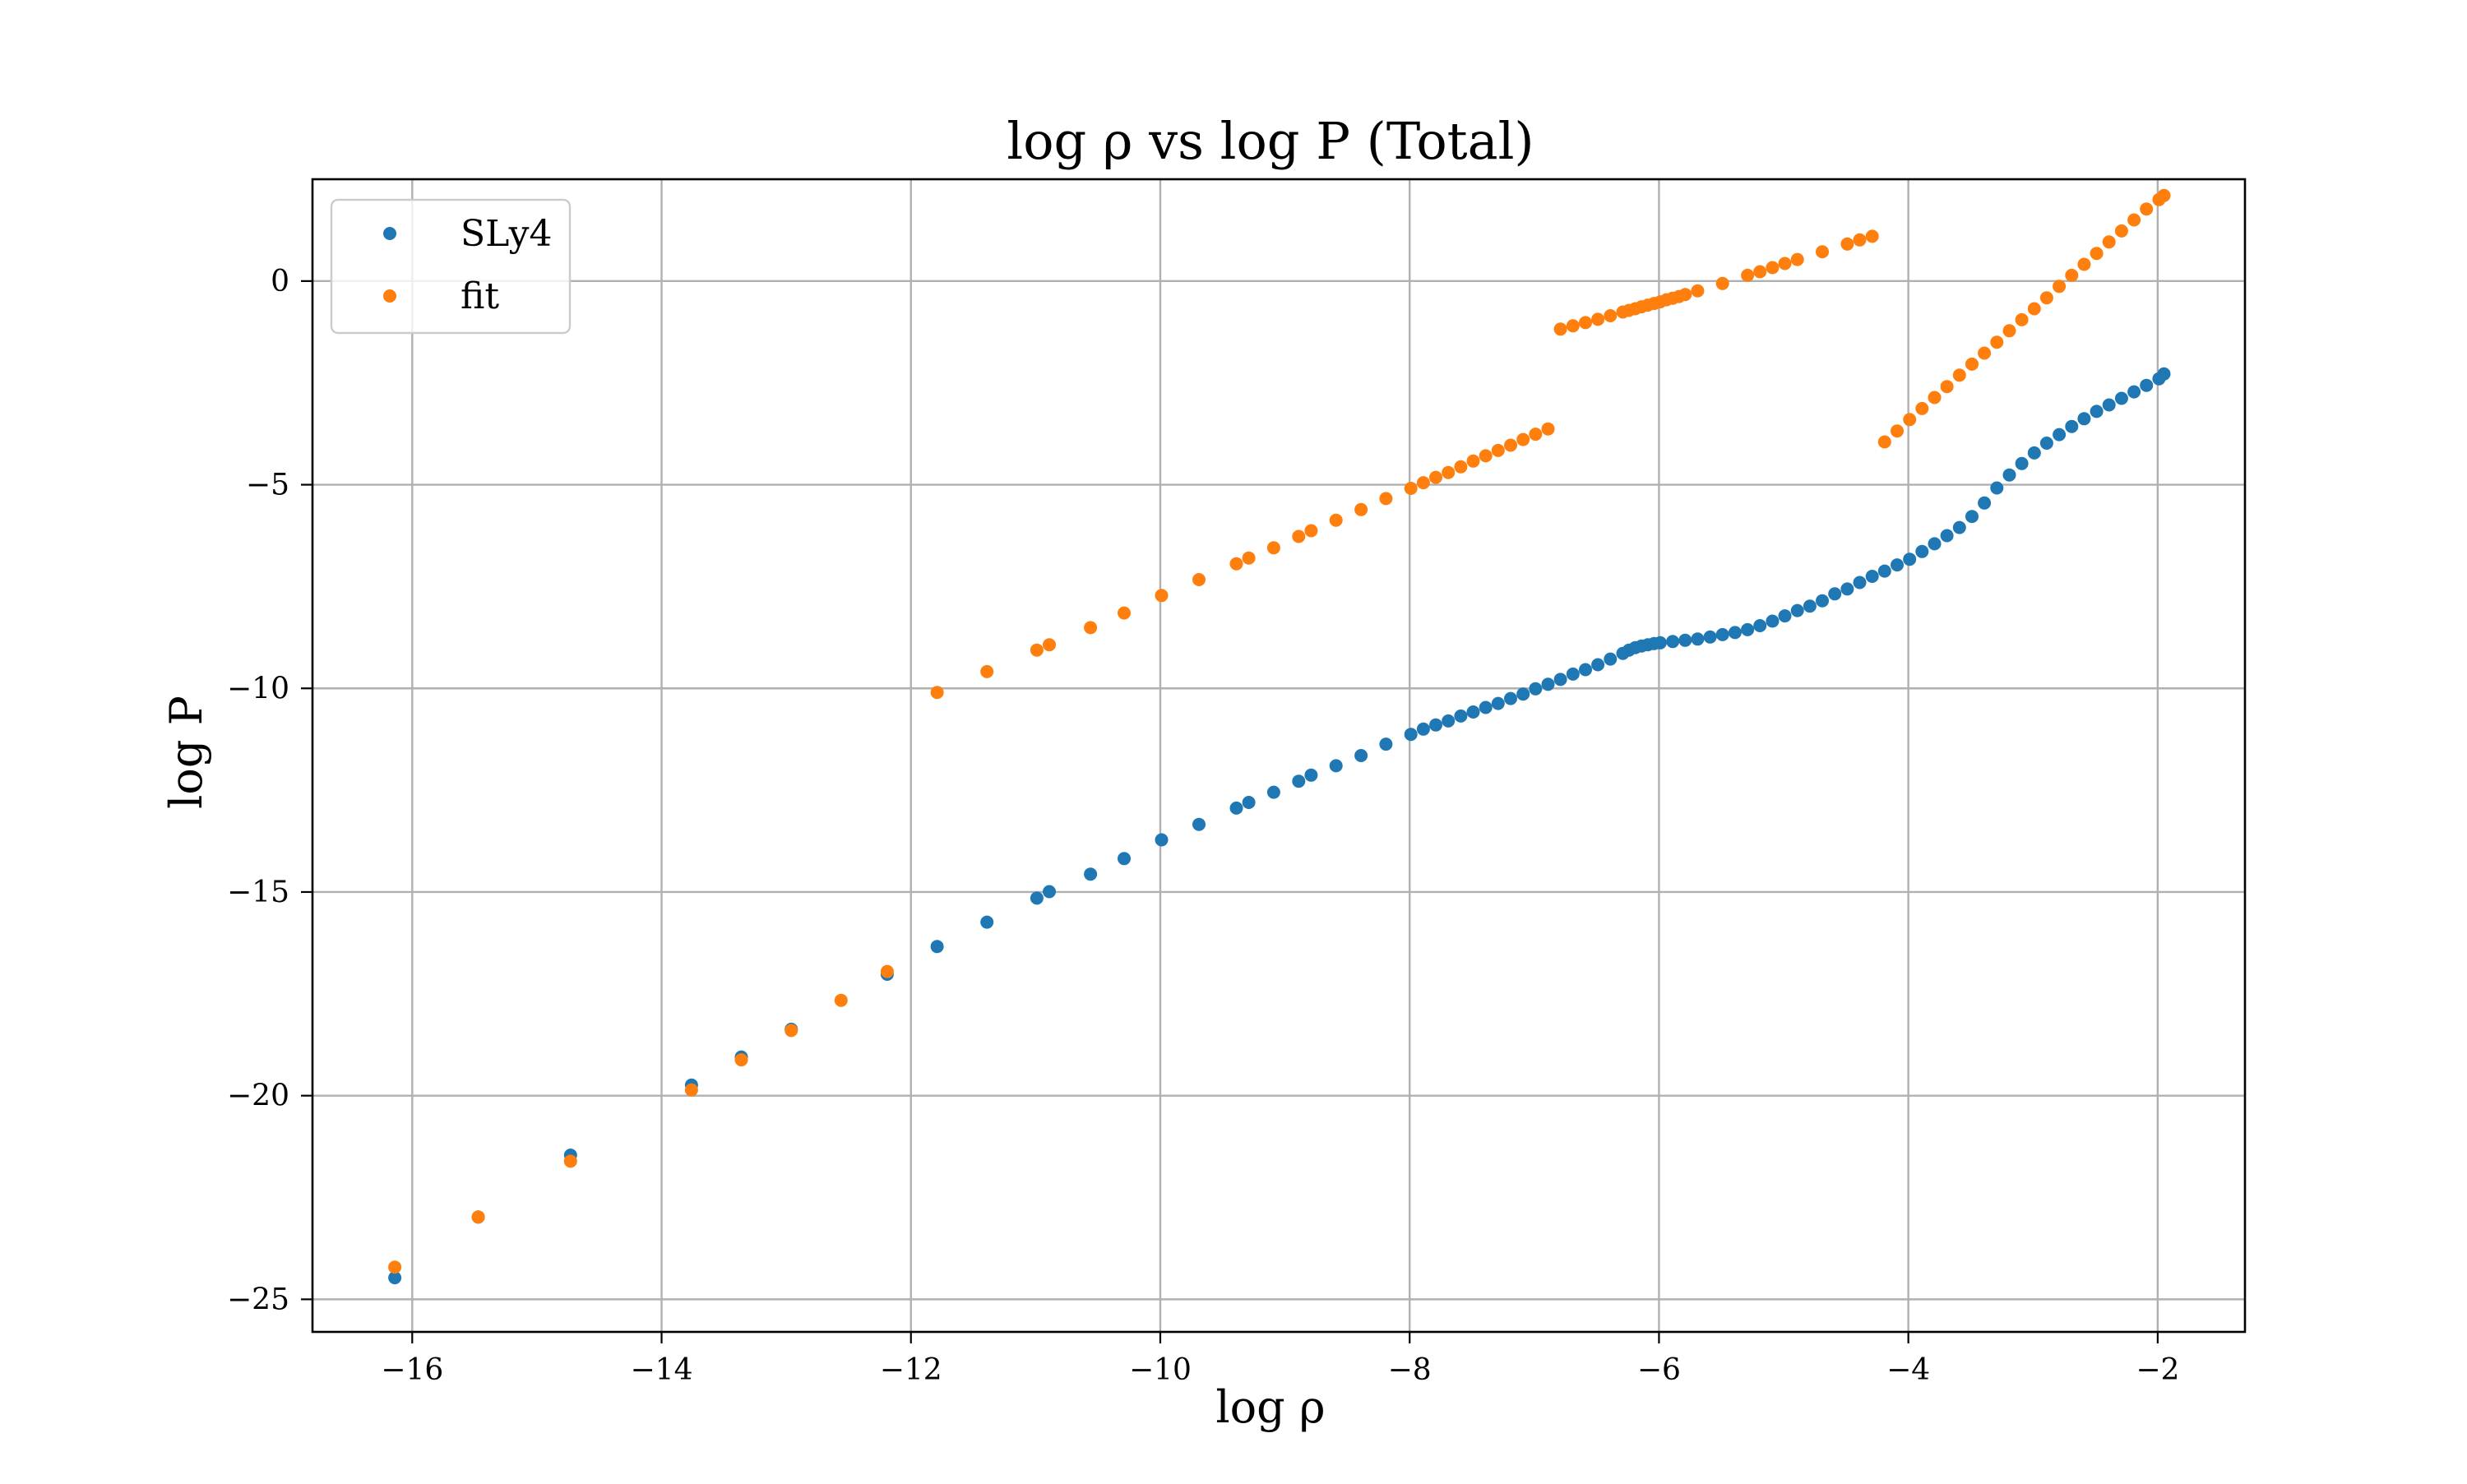  I want to click on x-axis-label: log ρ, so click(1270, 1407).